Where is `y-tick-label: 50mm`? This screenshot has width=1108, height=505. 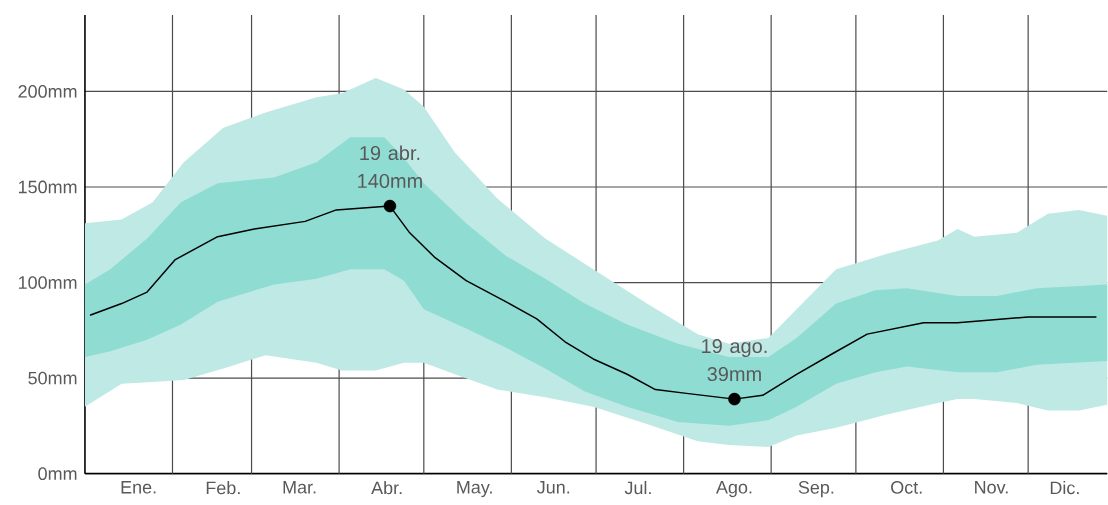 y-tick-label: 50mm is located at coordinates (52, 378).